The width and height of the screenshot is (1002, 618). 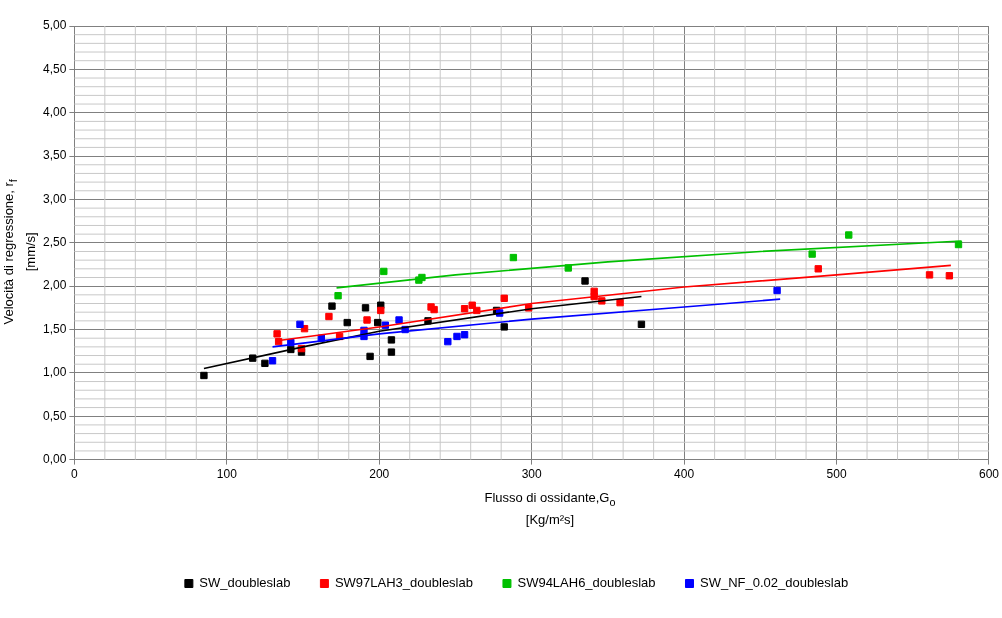 What do you see at coordinates (55, 372) in the screenshot?
I see `y-tick-label: 1,00` at bounding box center [55, 372].